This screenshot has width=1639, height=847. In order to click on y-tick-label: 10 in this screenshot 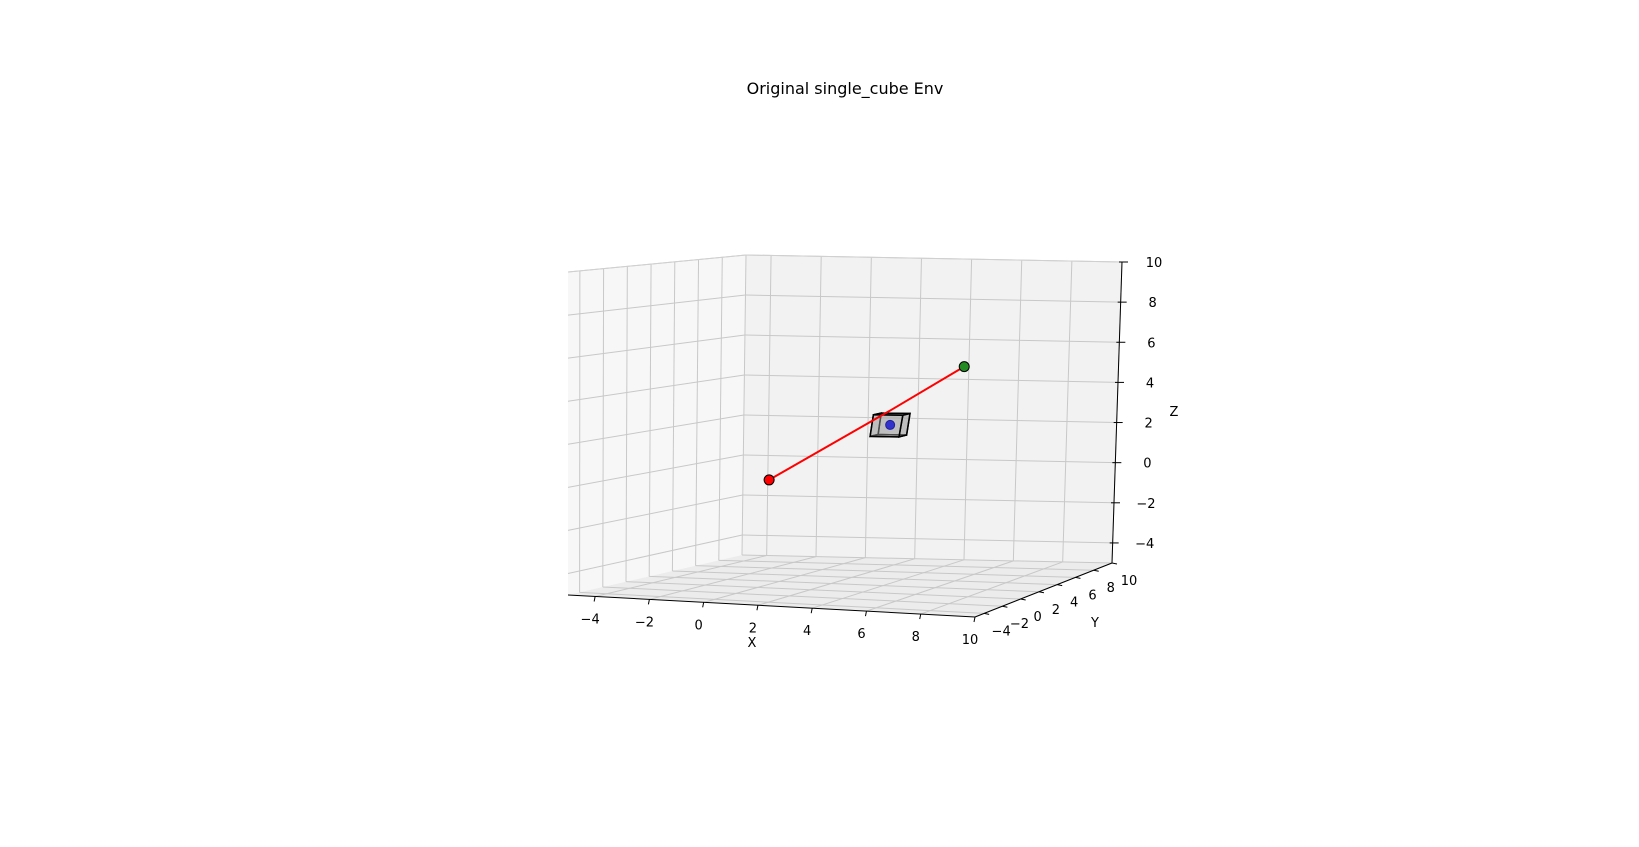, I will do `click(1129, 581)`.